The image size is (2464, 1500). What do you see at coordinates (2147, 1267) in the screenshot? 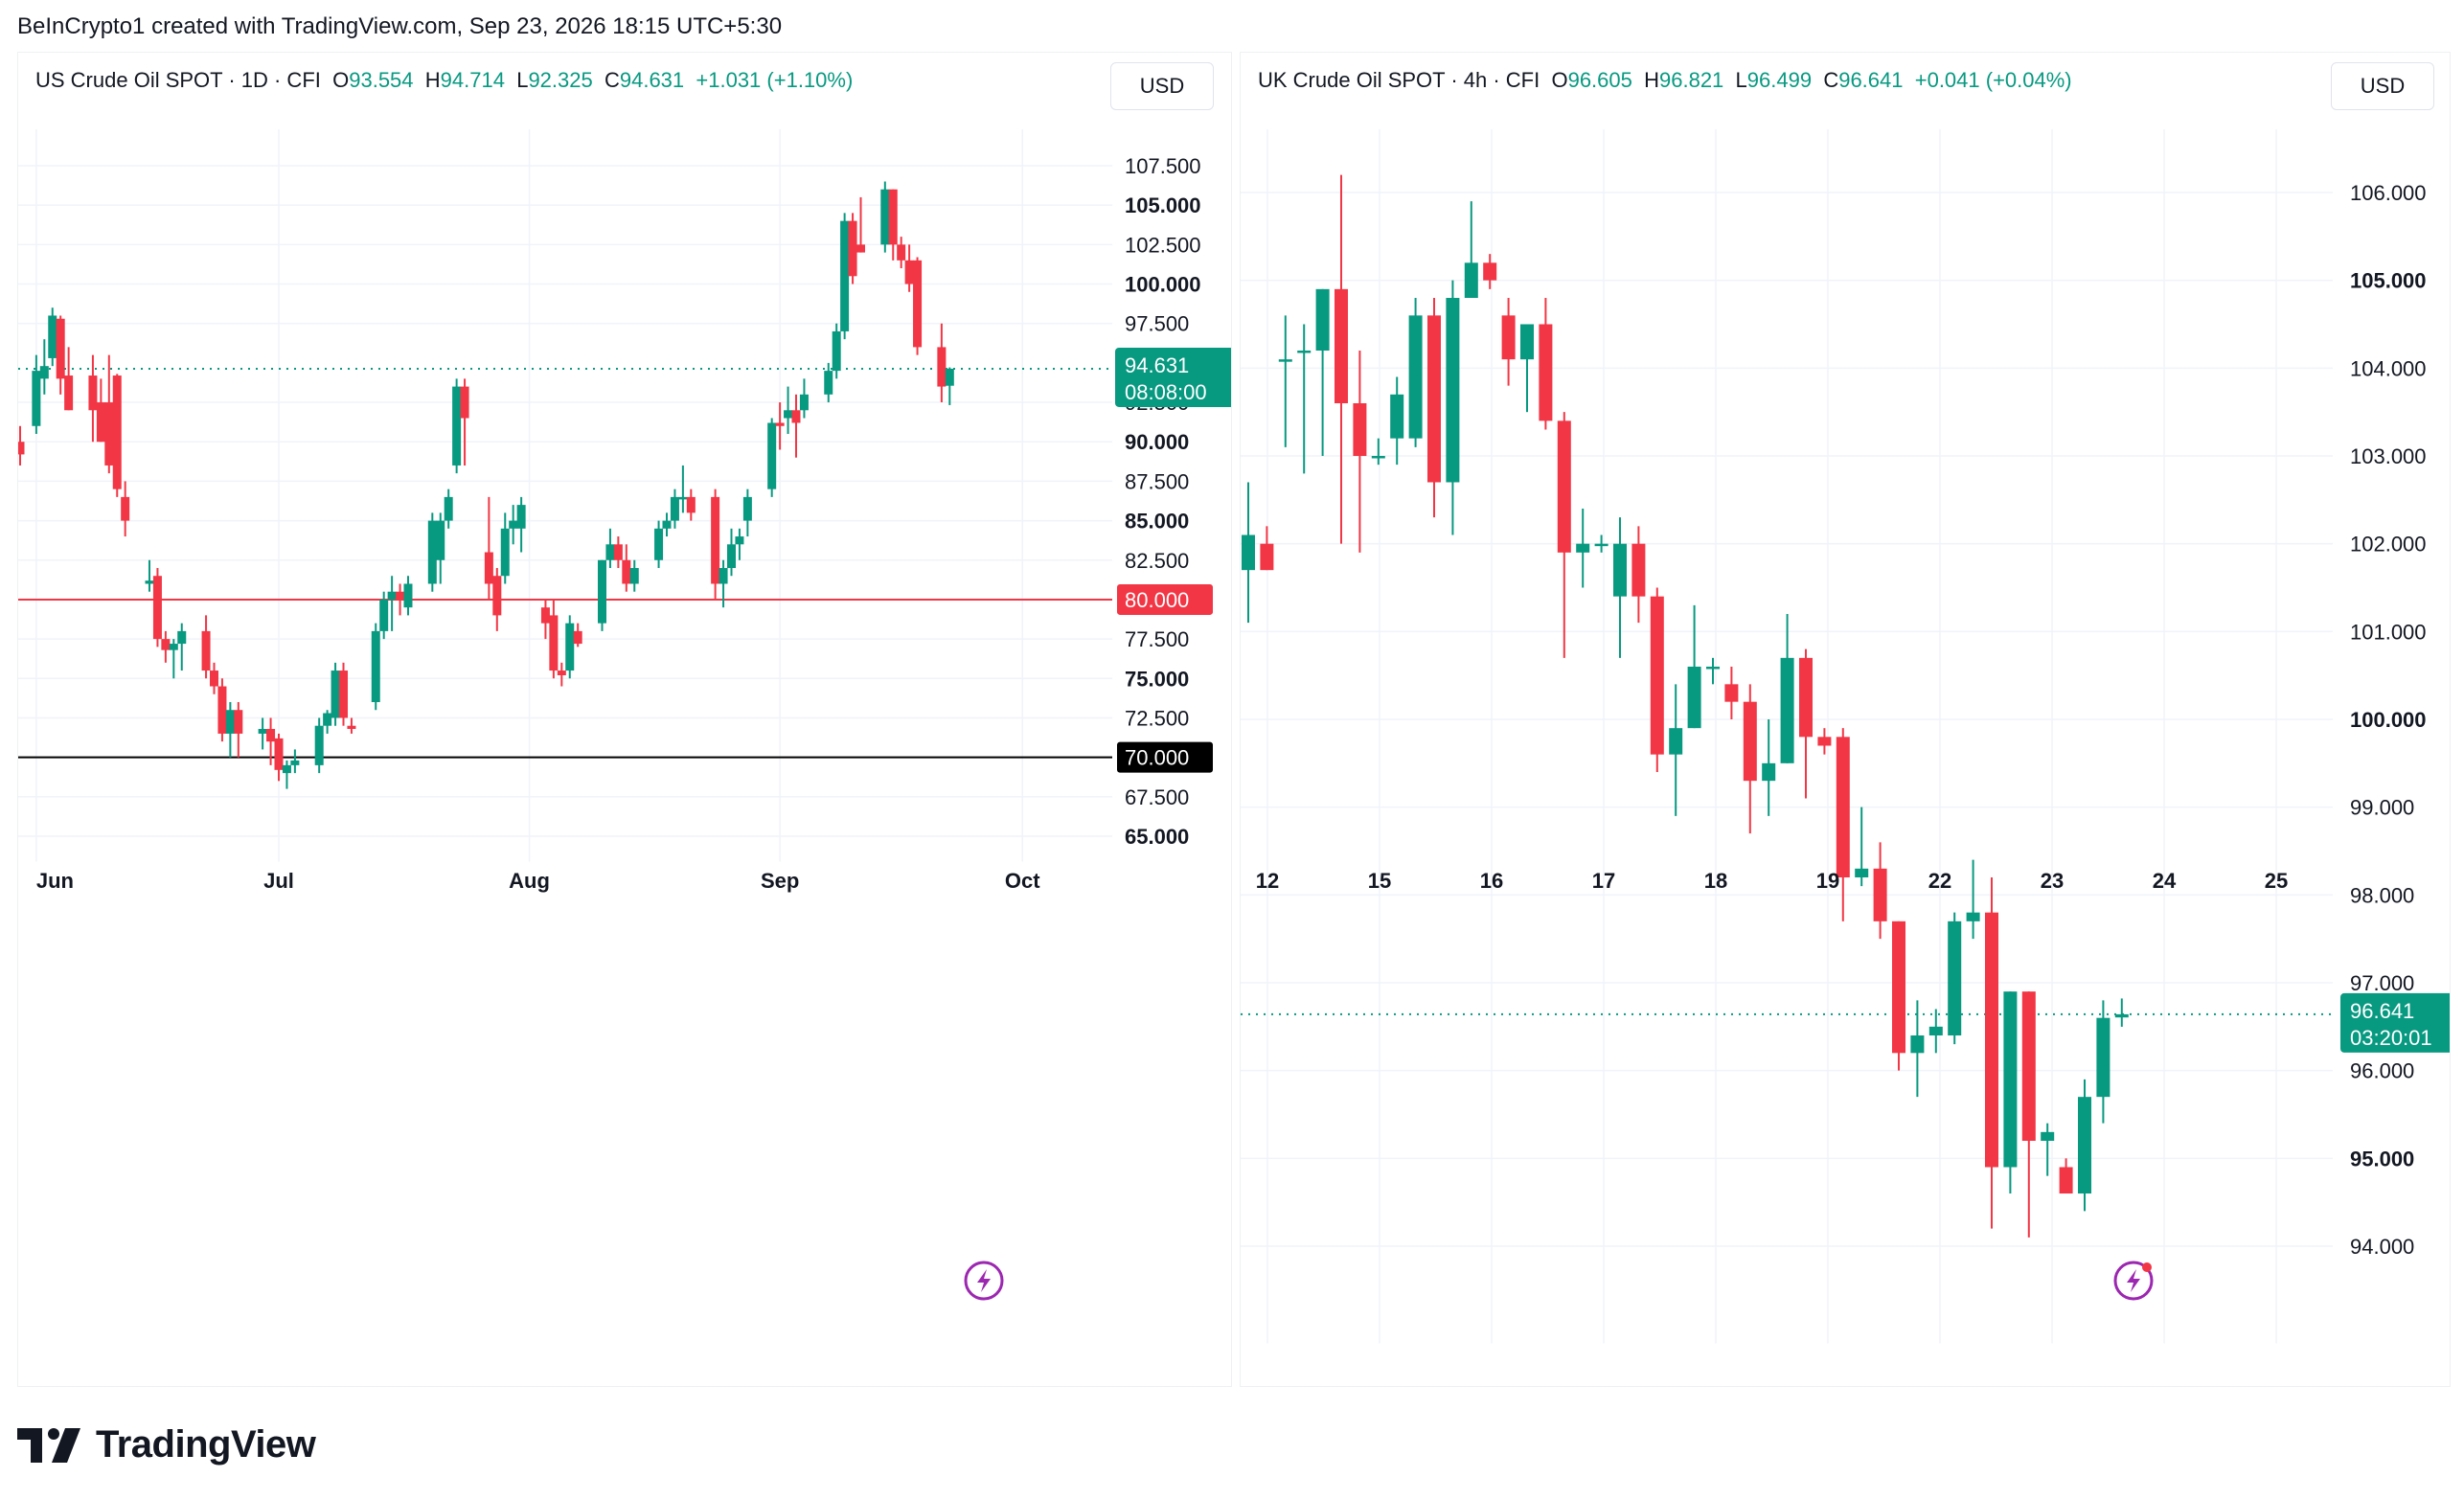
I see `notification-dot` at bounding box center [2147, 1267].